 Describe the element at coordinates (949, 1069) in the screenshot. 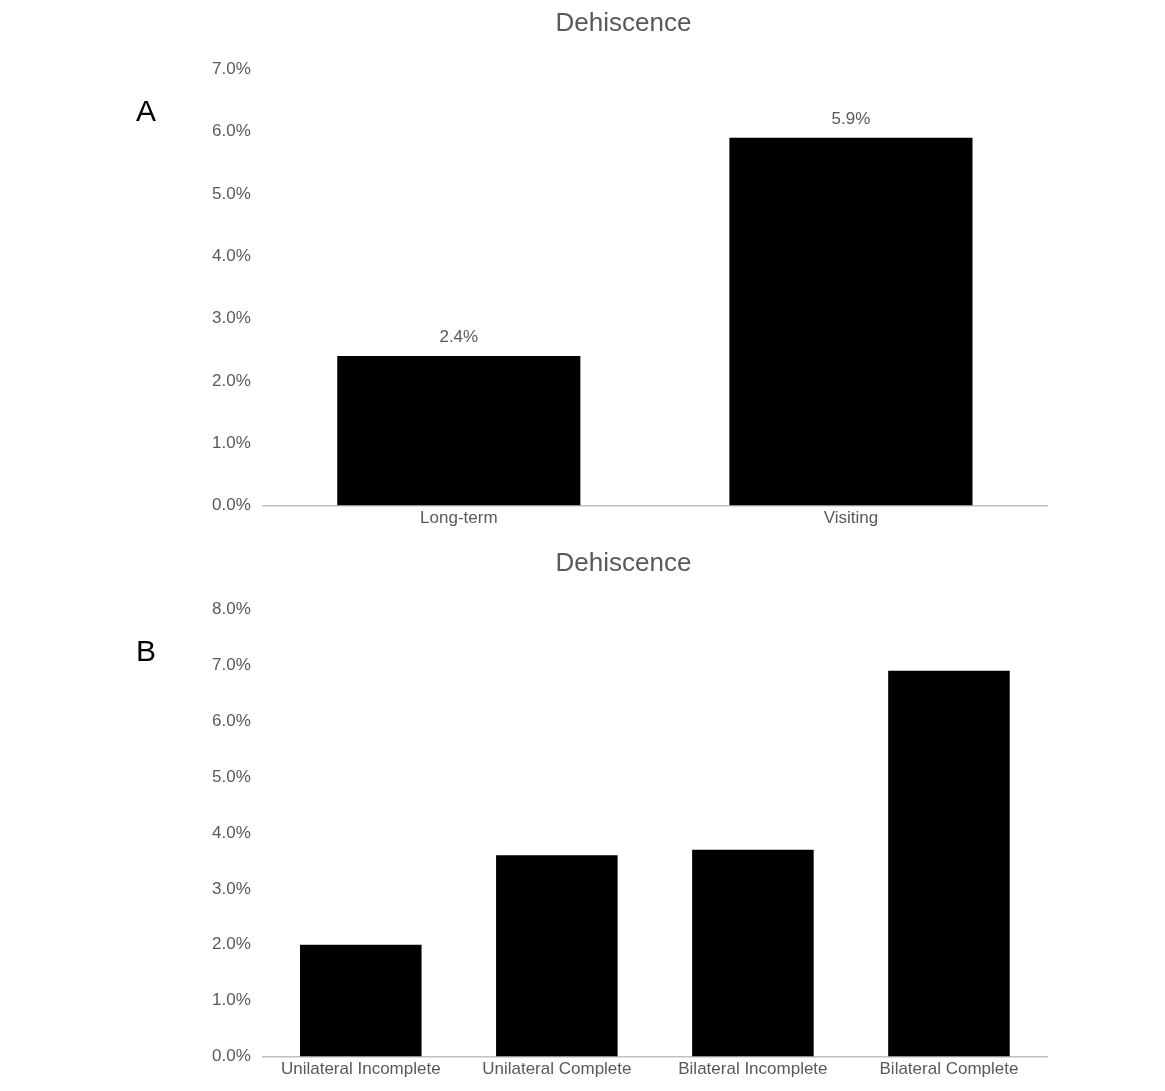

I see `x-tick-label: Bilateral Complete` at that location.